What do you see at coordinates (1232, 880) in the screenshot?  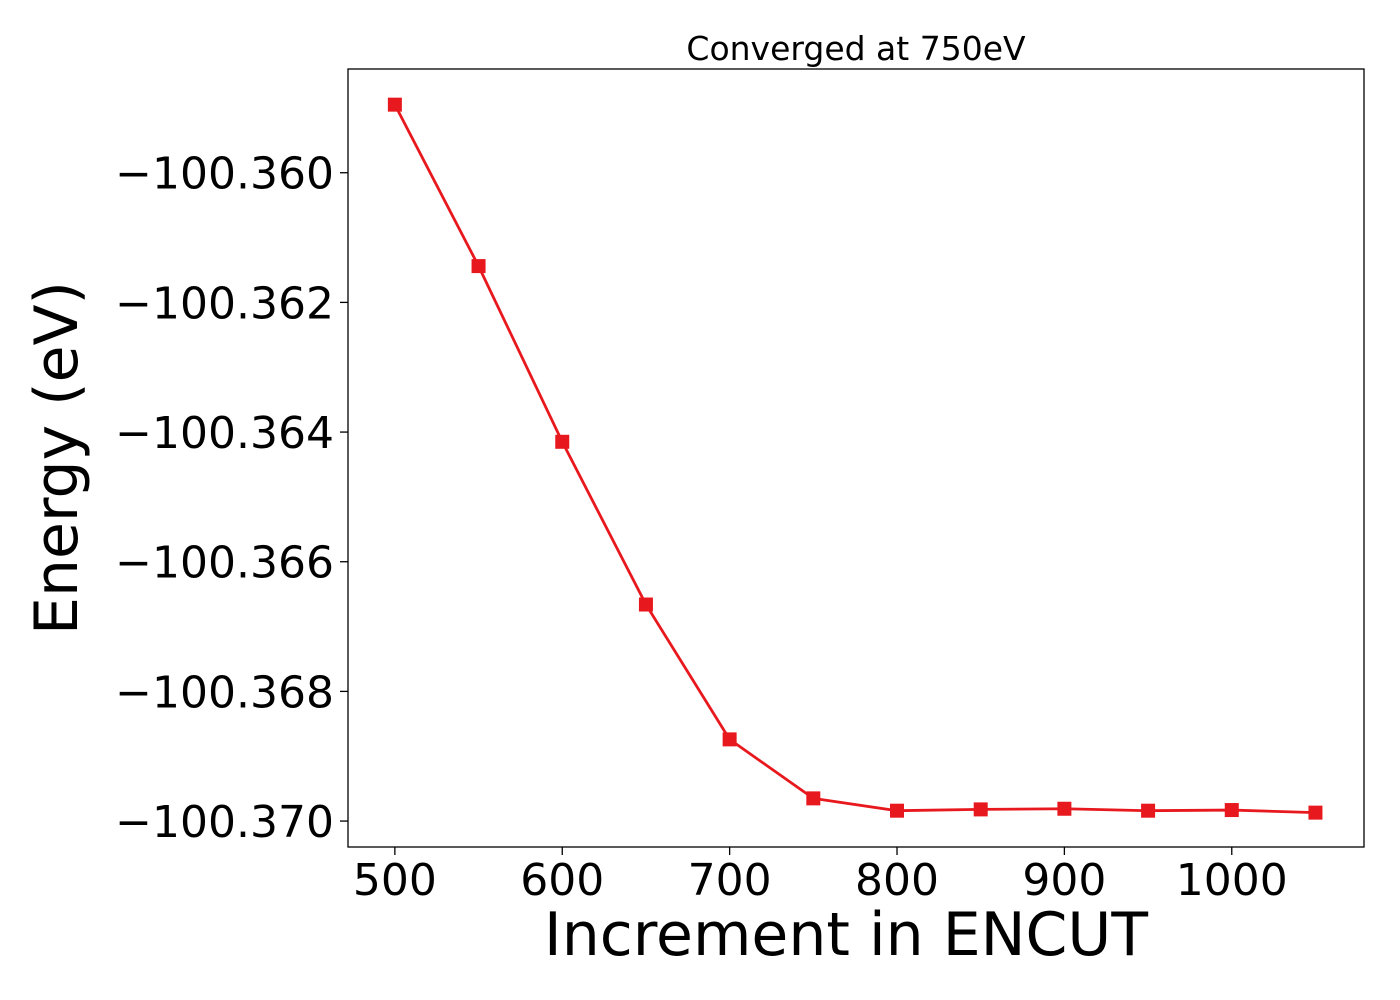 I see `x-tick-label: 1000` at bounding box center [1232, 880].